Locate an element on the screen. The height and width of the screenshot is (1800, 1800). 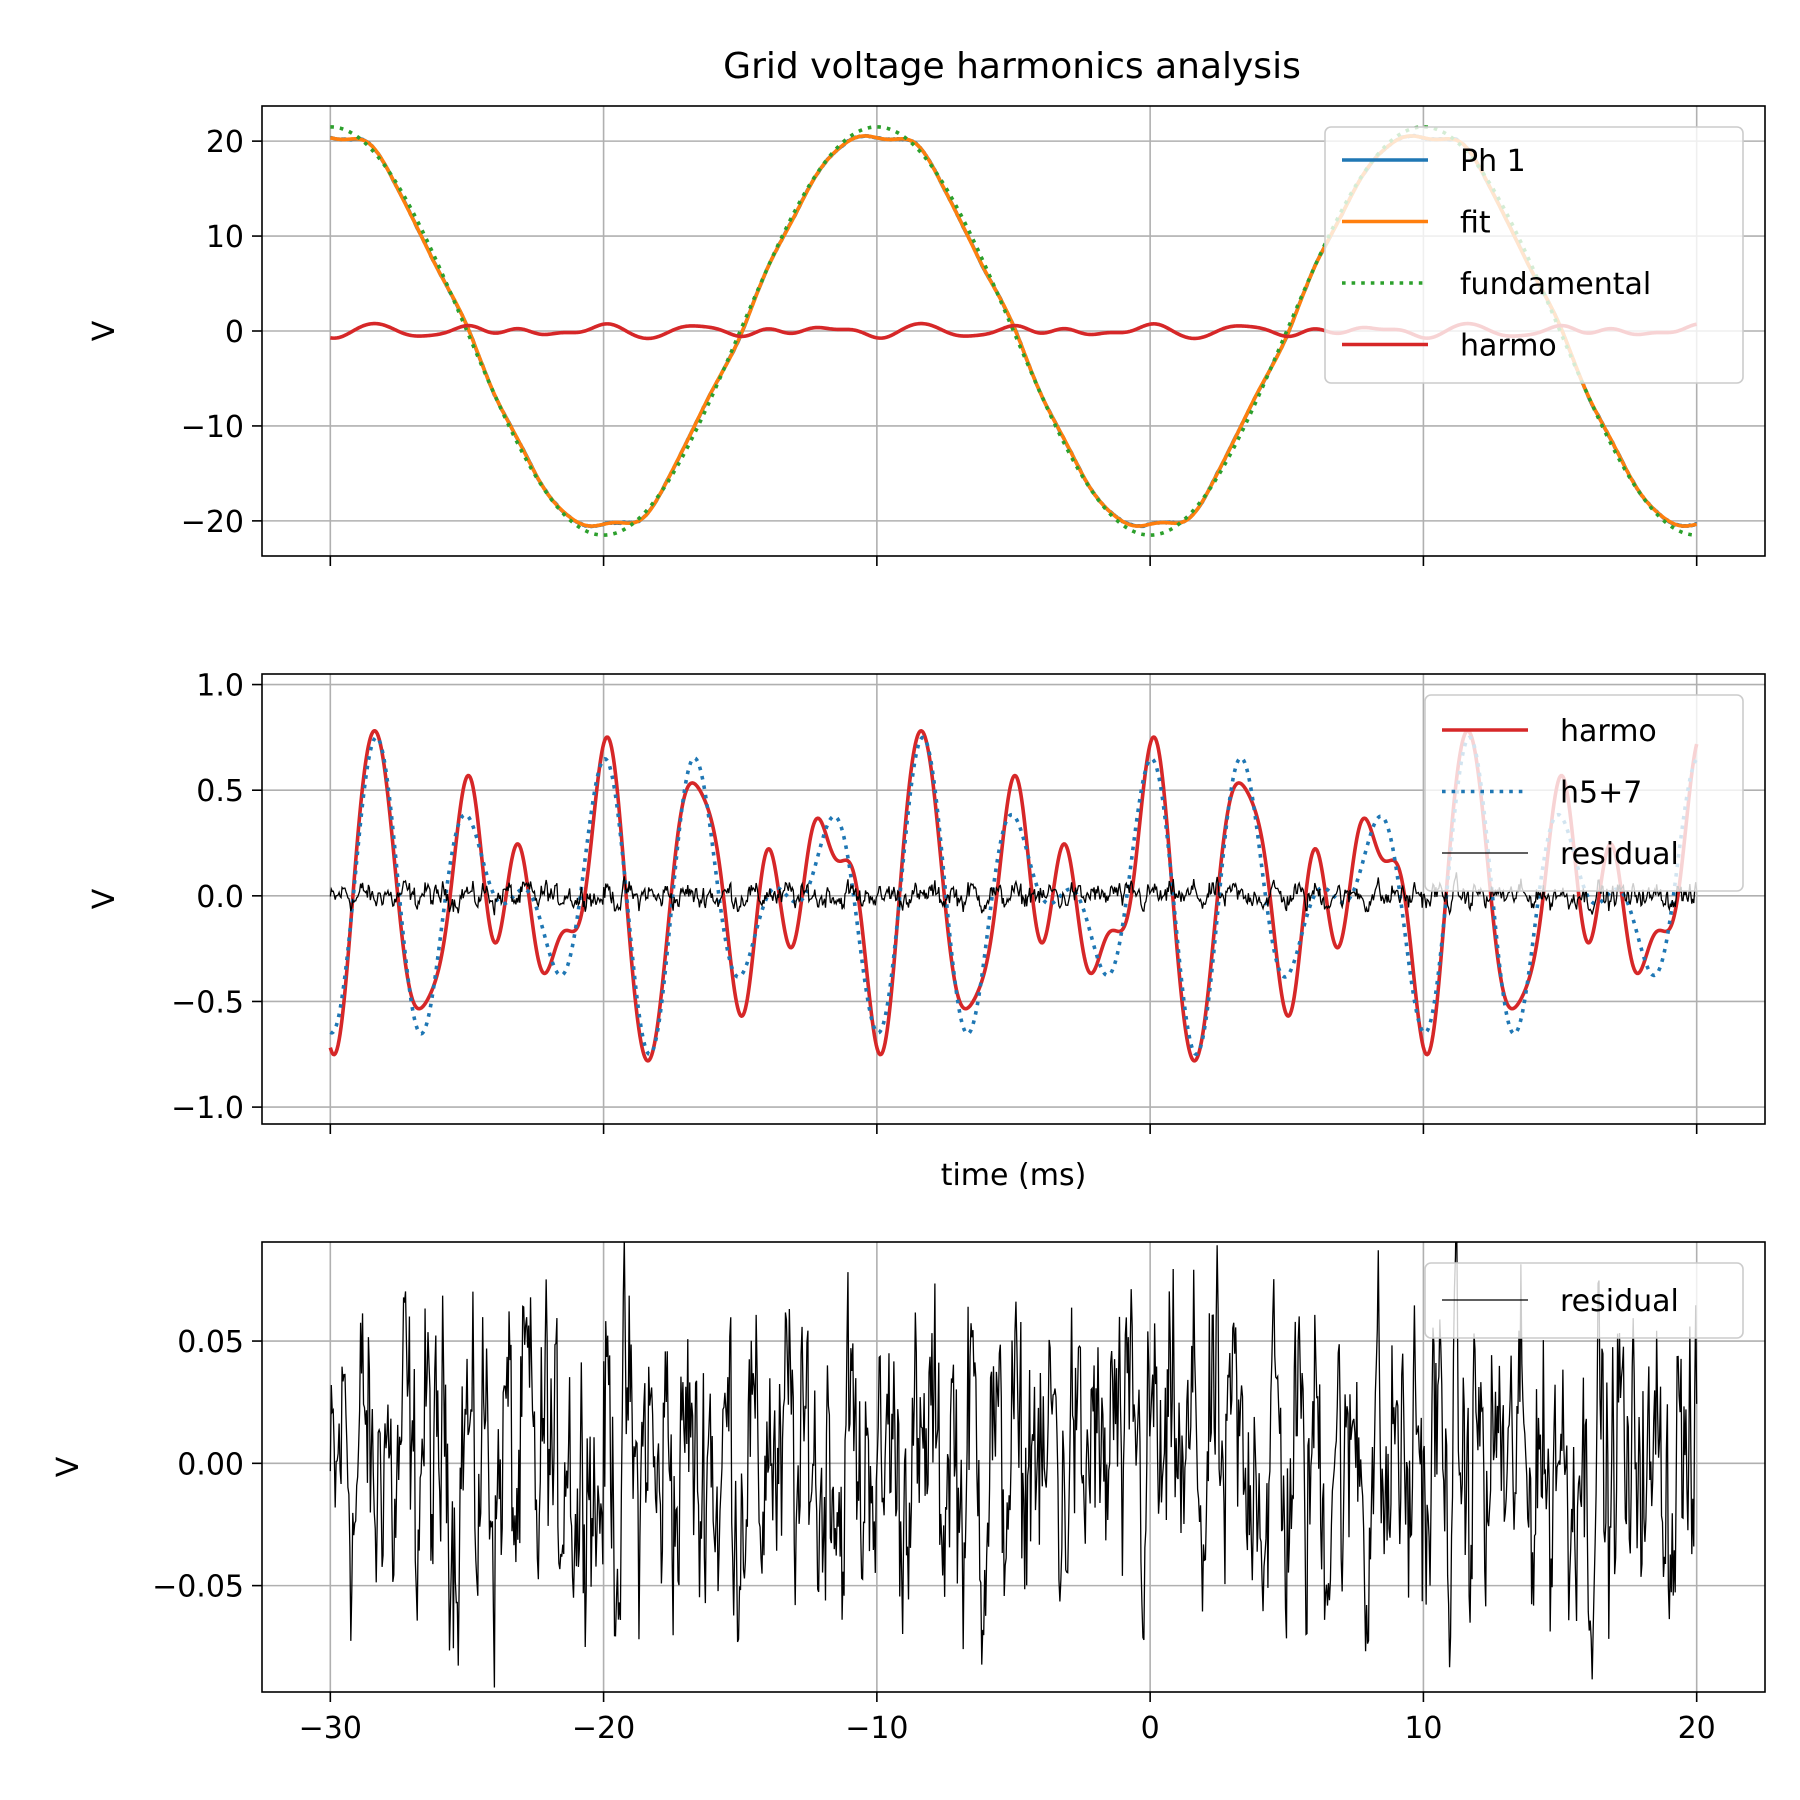
legend-label: fit is located at coordinates (1475, 223).